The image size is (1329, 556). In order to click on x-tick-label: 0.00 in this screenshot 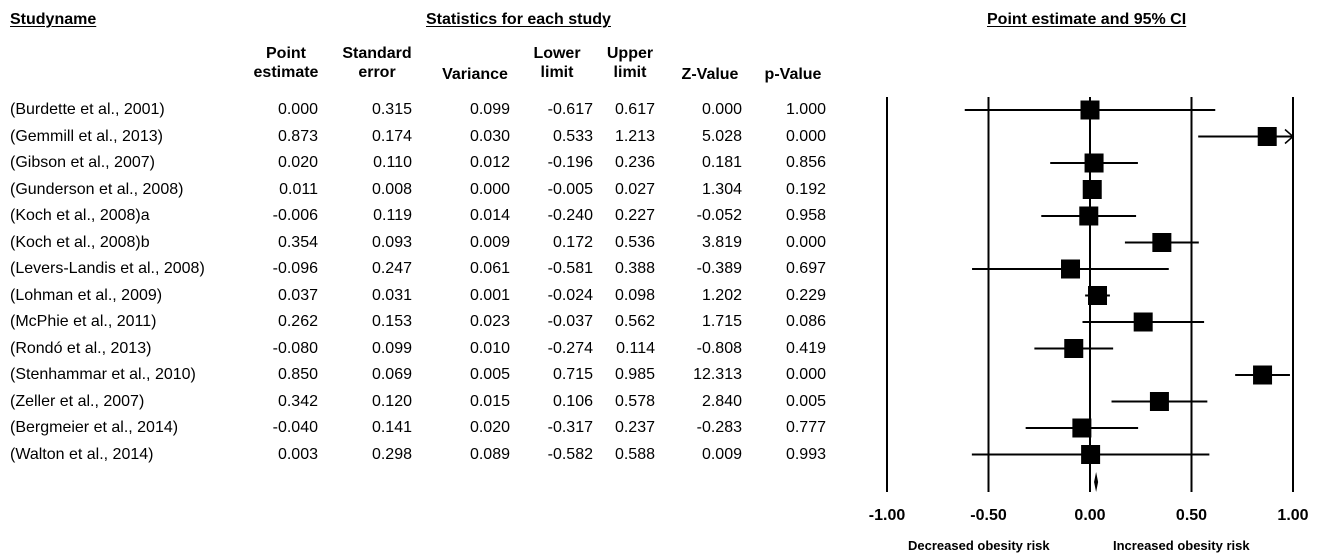, I will do `click(1090, 515)`.